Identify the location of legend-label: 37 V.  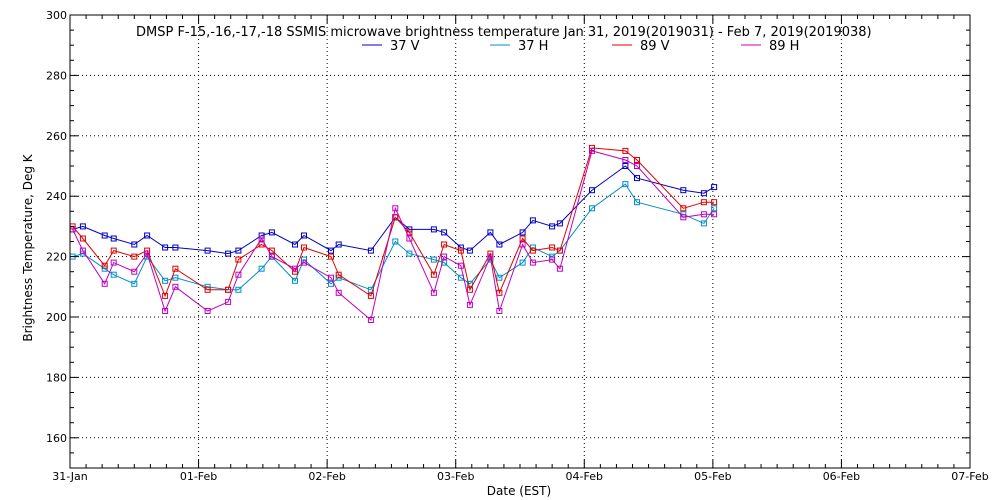
(405, 46).